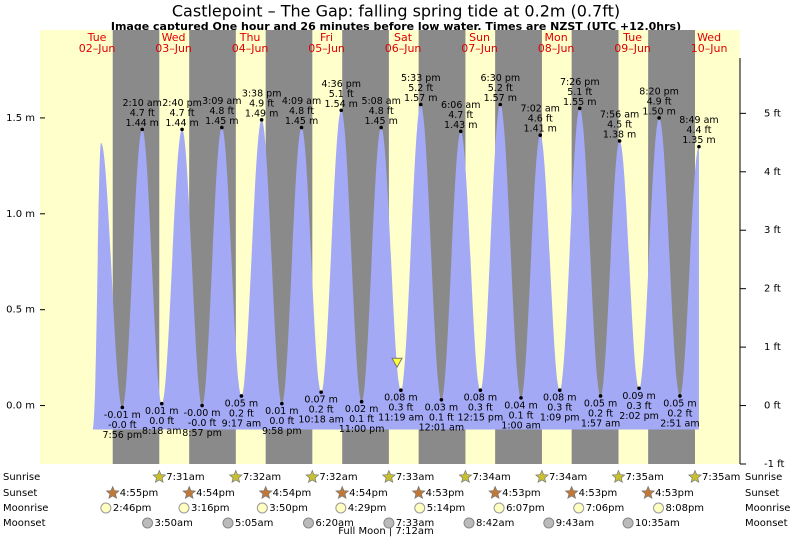 The height and width of the screenshot is (539, 793). What do you see at coordinates (250, 48) in the screenshot?
I see `day-date: 04–Jun` at bounding box center [250, 48].